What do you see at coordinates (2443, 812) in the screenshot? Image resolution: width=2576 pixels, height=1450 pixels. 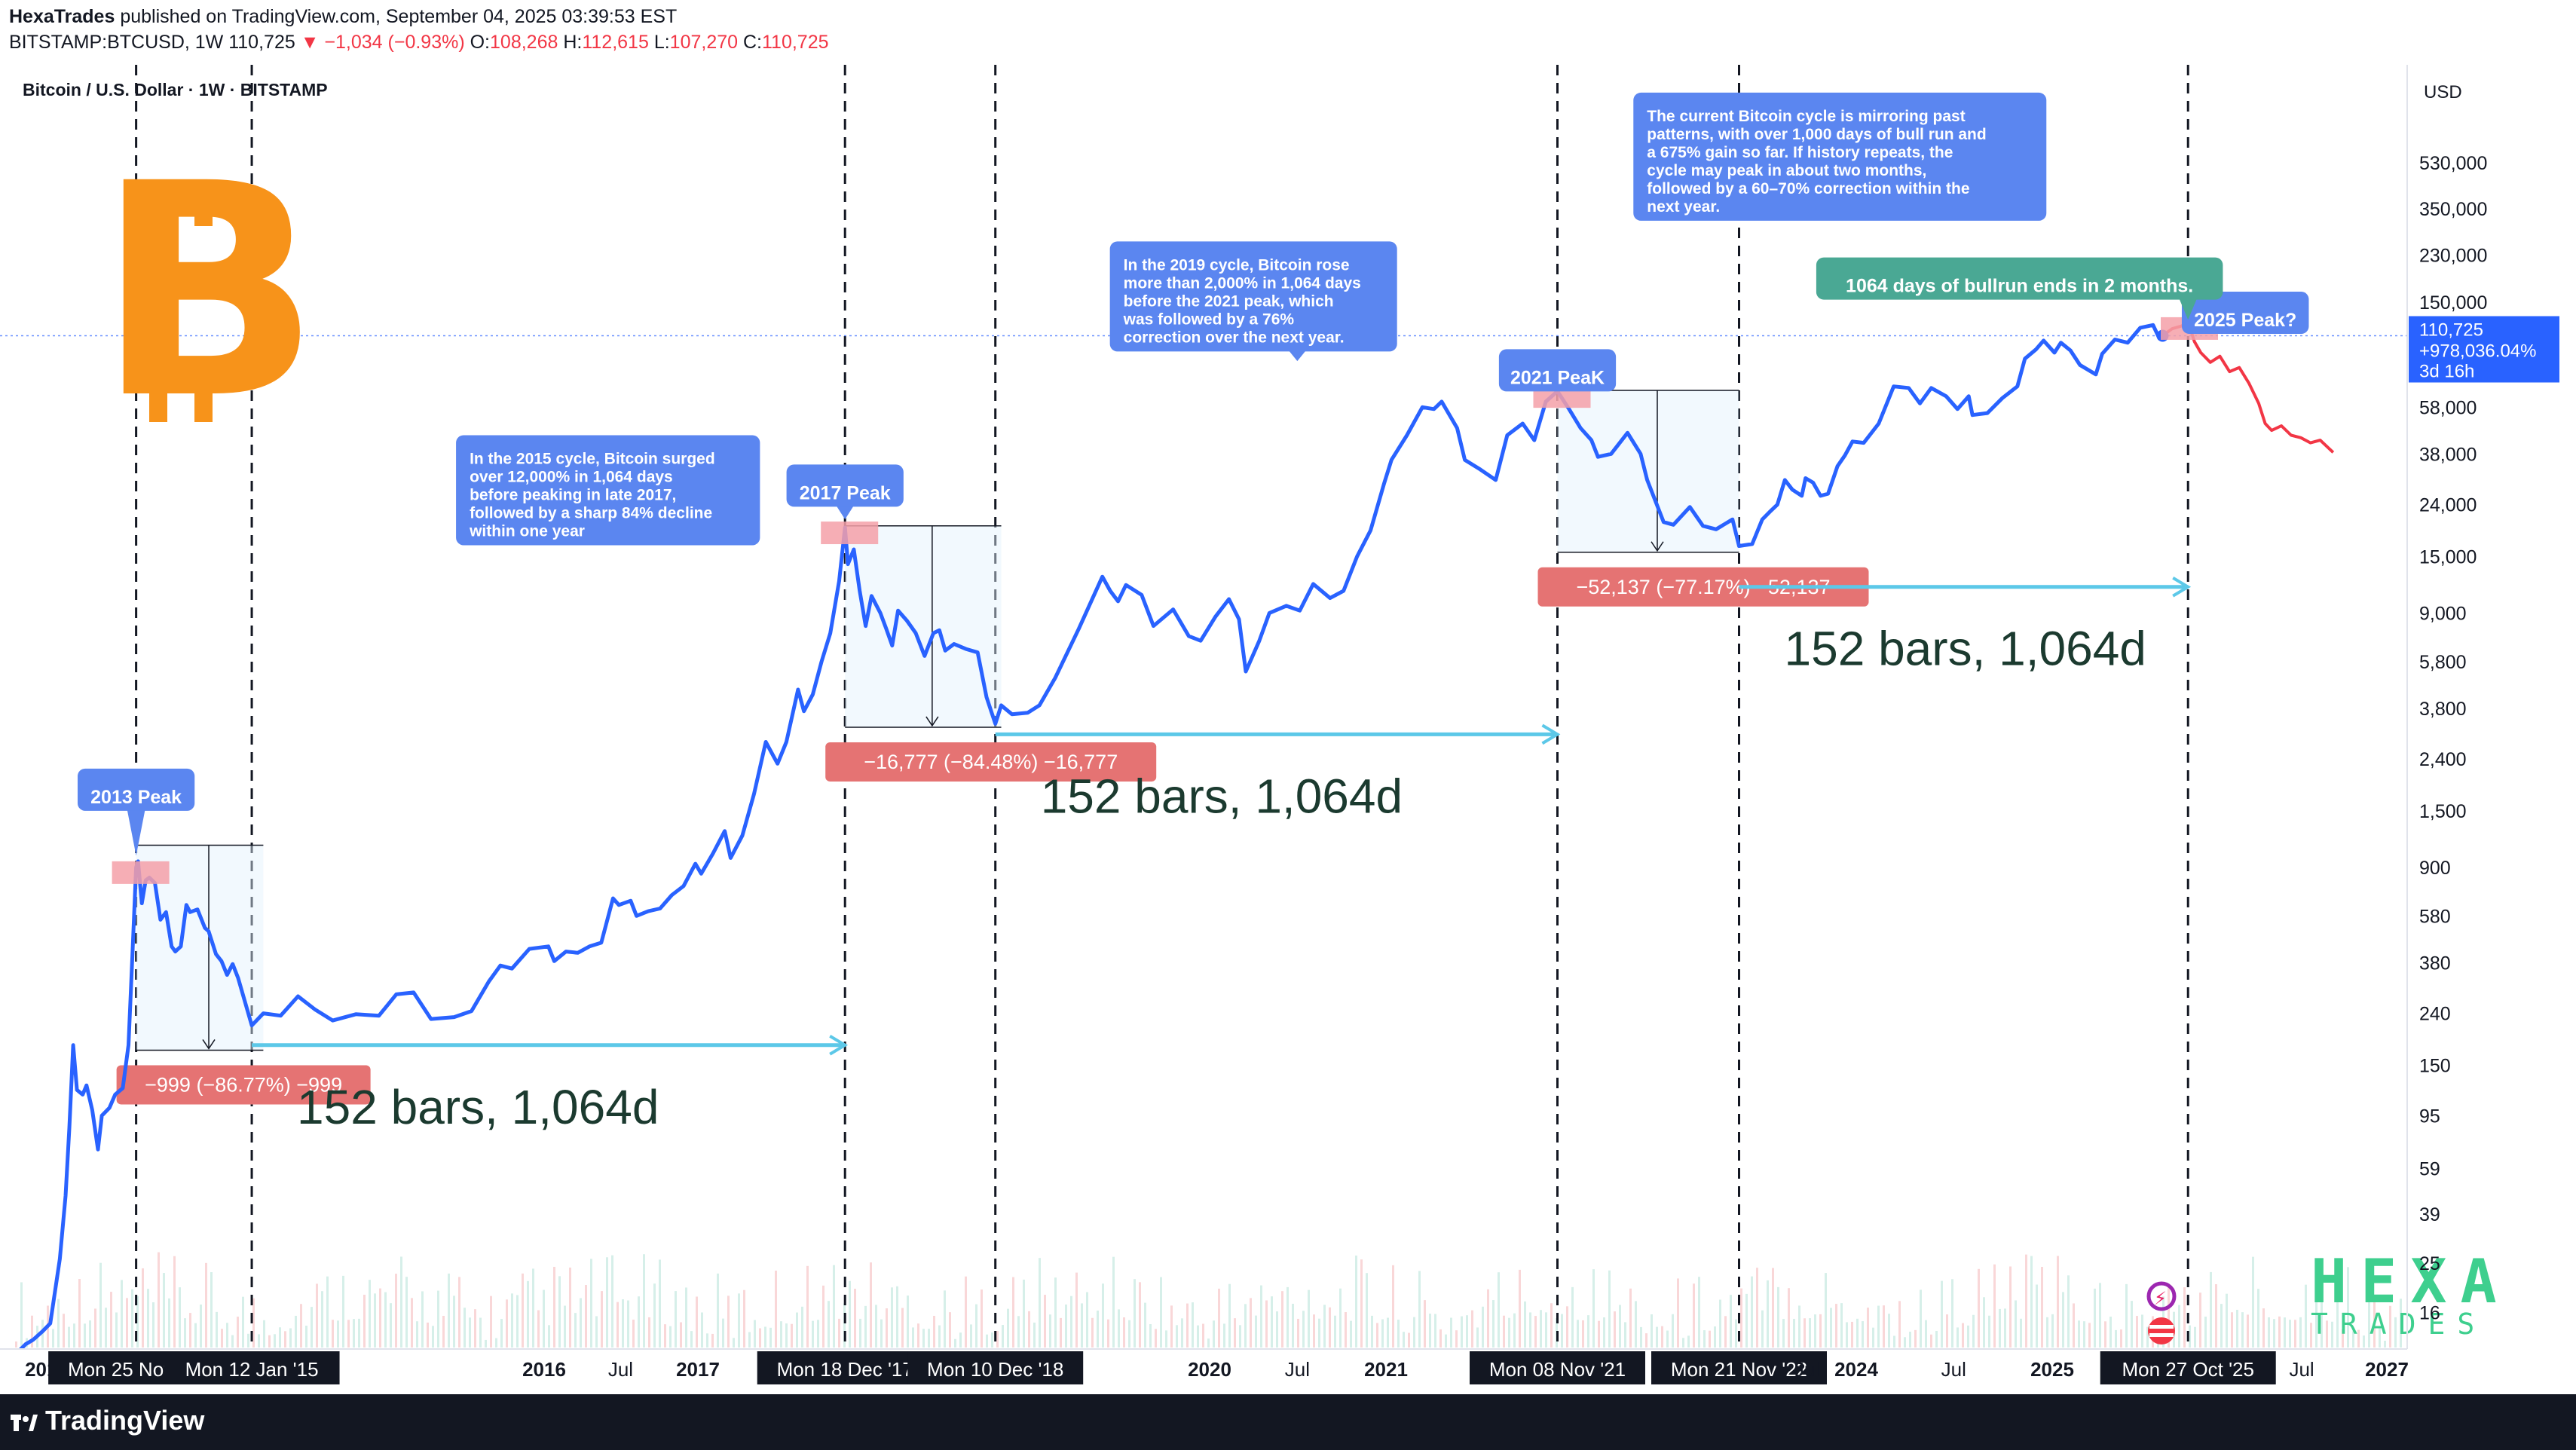 I see `y-tick-label: 1,500` at bounding box center [2443, 812].